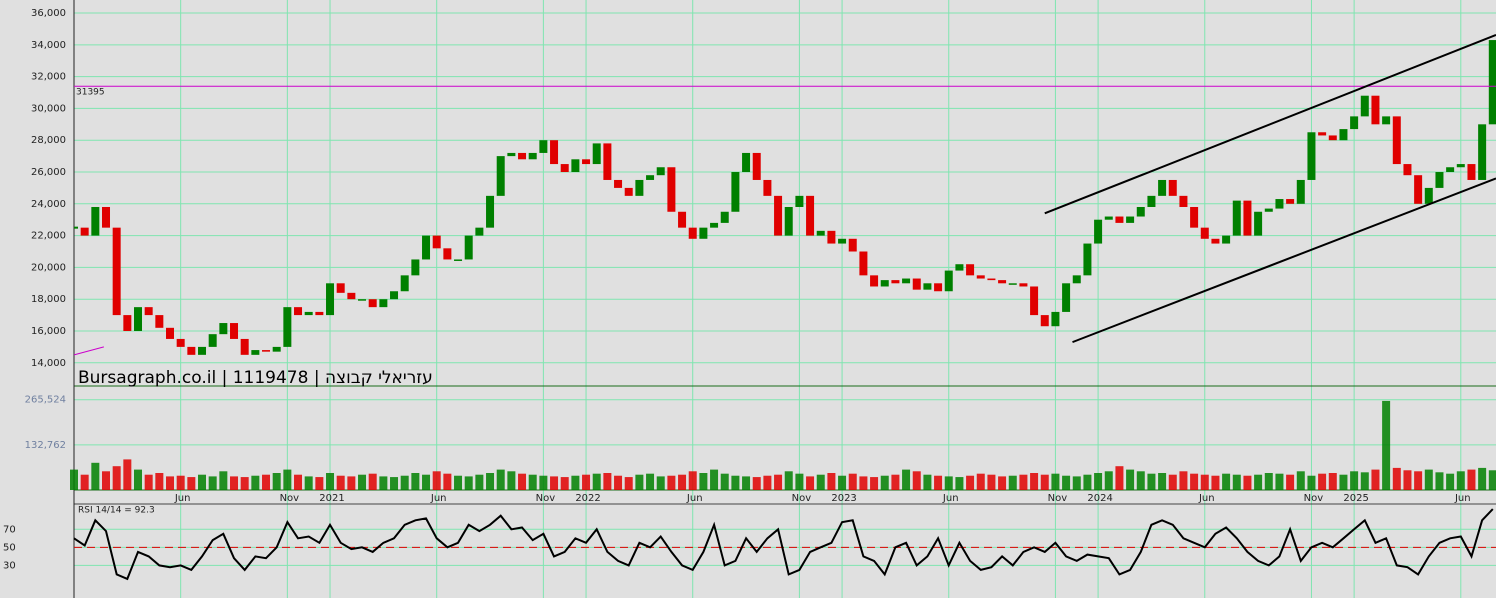 The image size is (1496, 598). What do you see at coordinates (843, 498) in the screenshot?
I see `x-tick-label: 2023` at bounding box center [843, 498].